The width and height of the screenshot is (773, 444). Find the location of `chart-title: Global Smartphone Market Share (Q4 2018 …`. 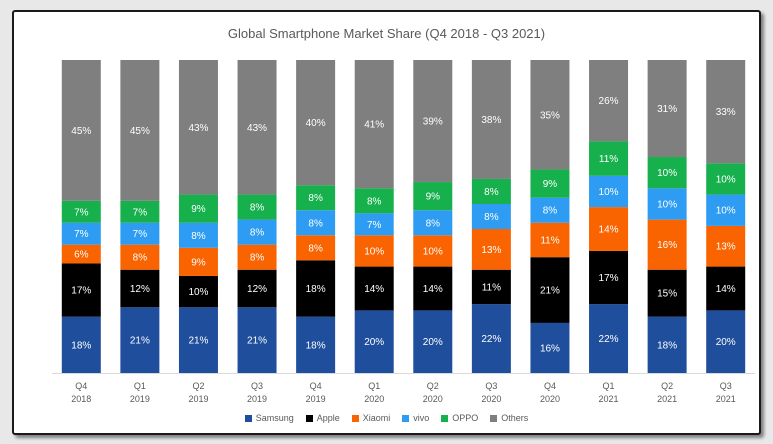

chart-title: Global Smartphone Market Share (Q4 2018 … is located at coordinates (386, 33).